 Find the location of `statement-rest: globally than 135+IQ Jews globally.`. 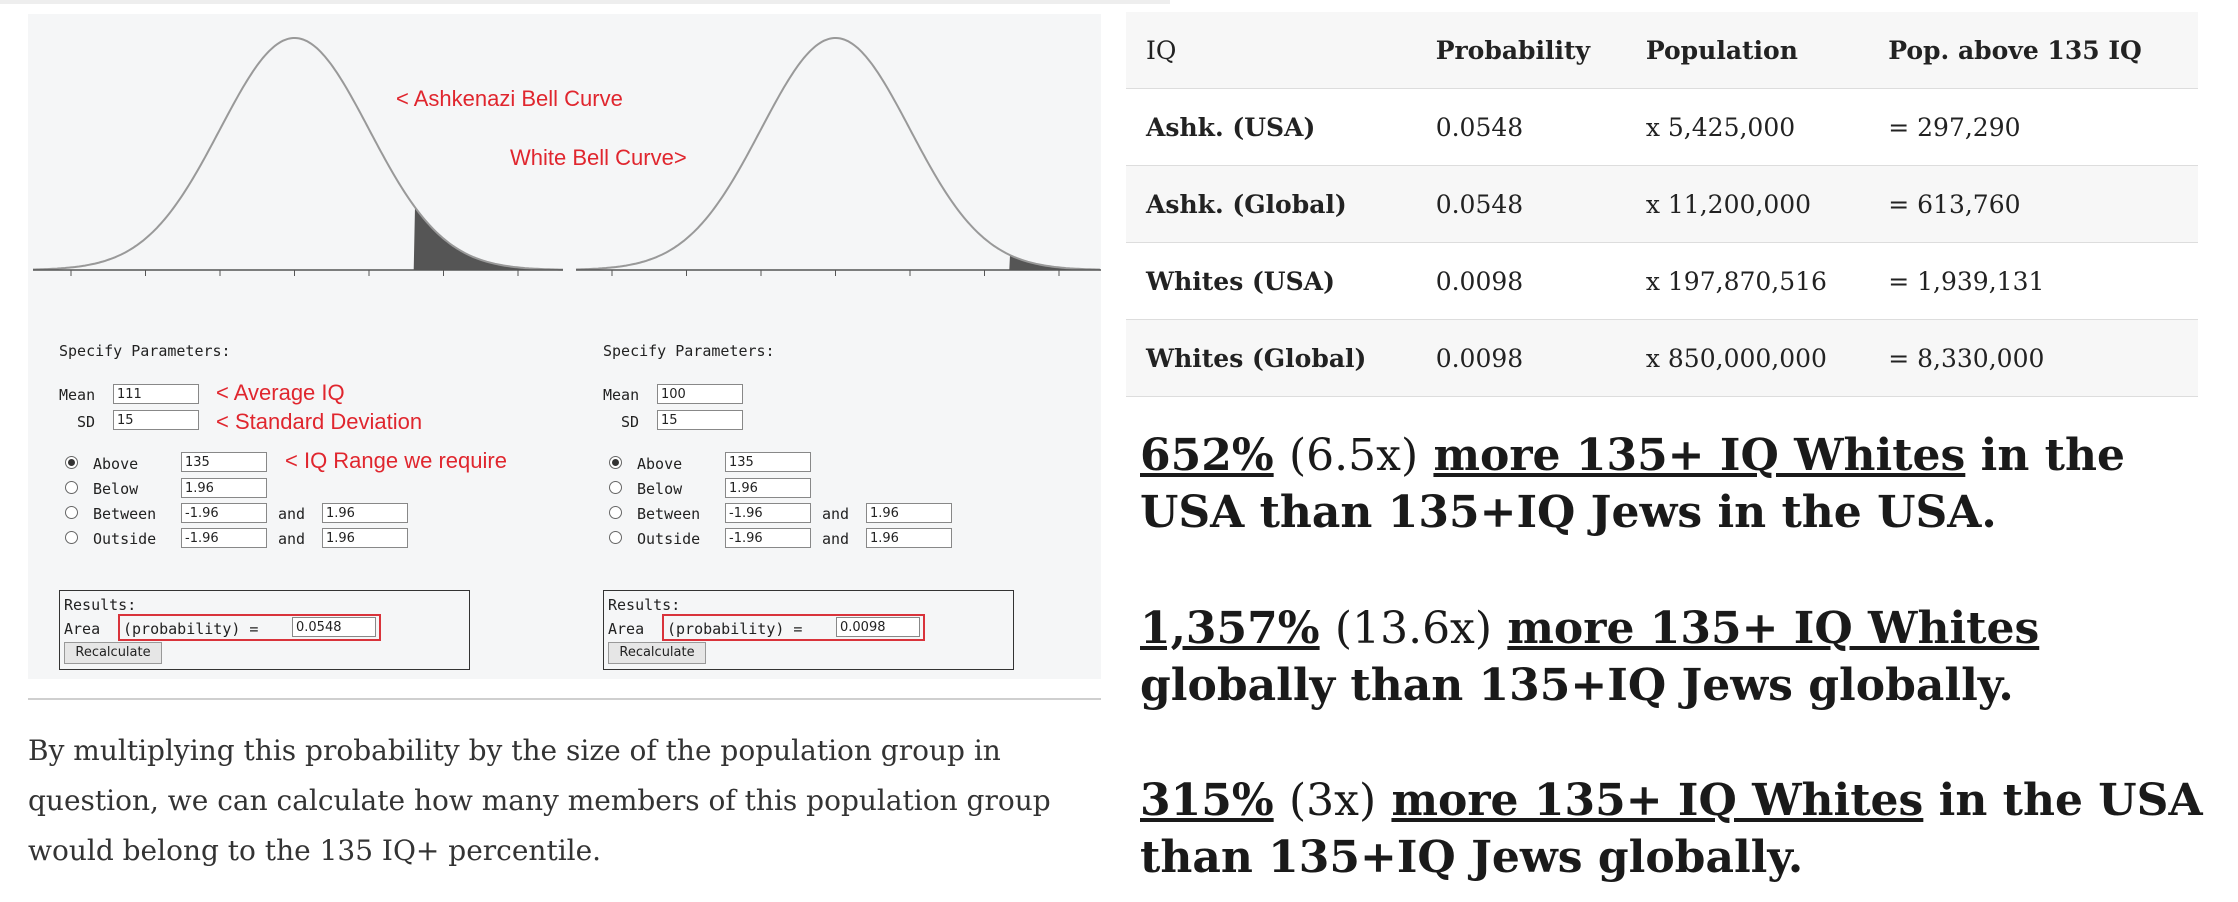

statement-rest: globally than 135+IQ Jews globally. is located at coordinates (1577, 685).